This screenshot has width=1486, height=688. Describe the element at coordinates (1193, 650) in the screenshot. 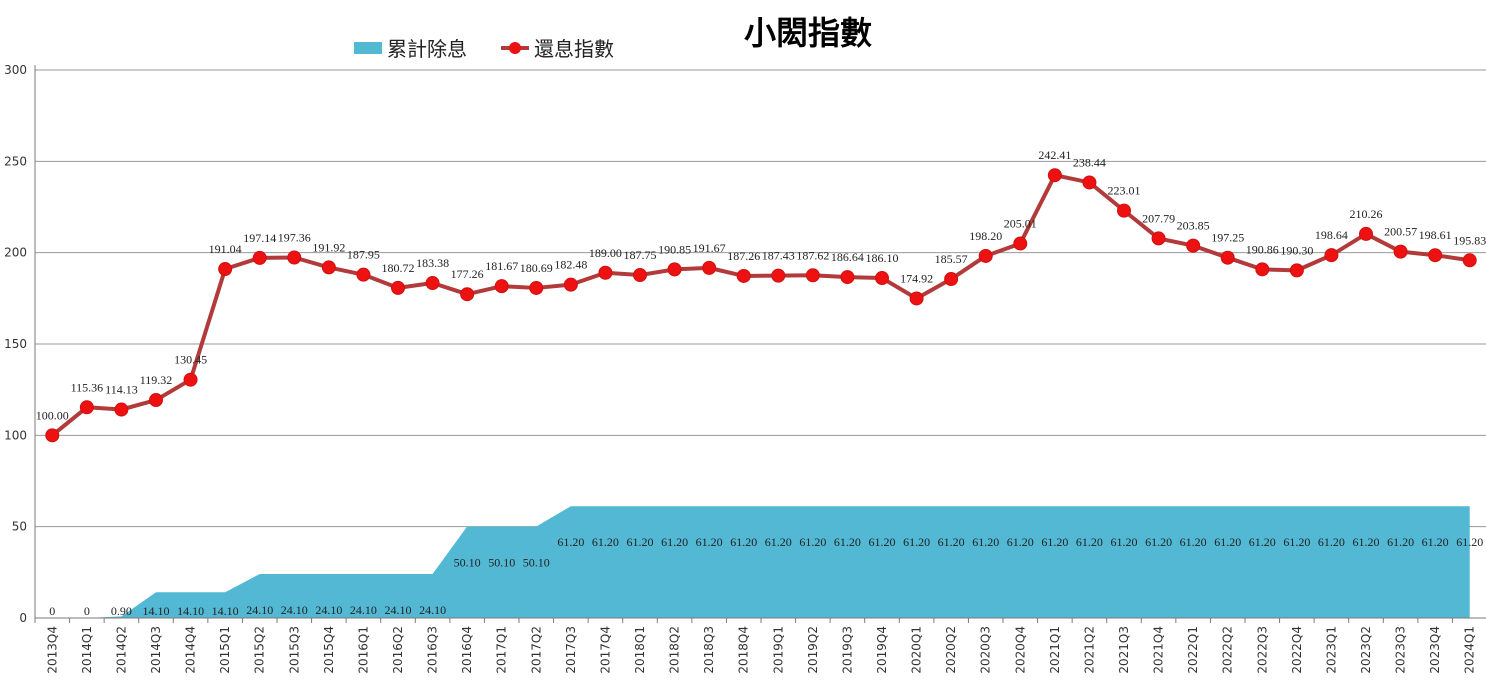

I see `x-tick-label: 2022Q1` at that location.